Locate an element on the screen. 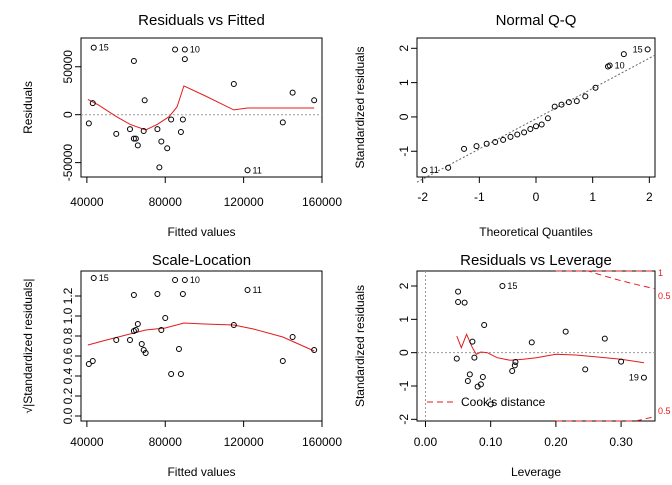 The width and height of the screenshot is (672, 485). y-tick-label: 1 is located at coordinates (404, 82).